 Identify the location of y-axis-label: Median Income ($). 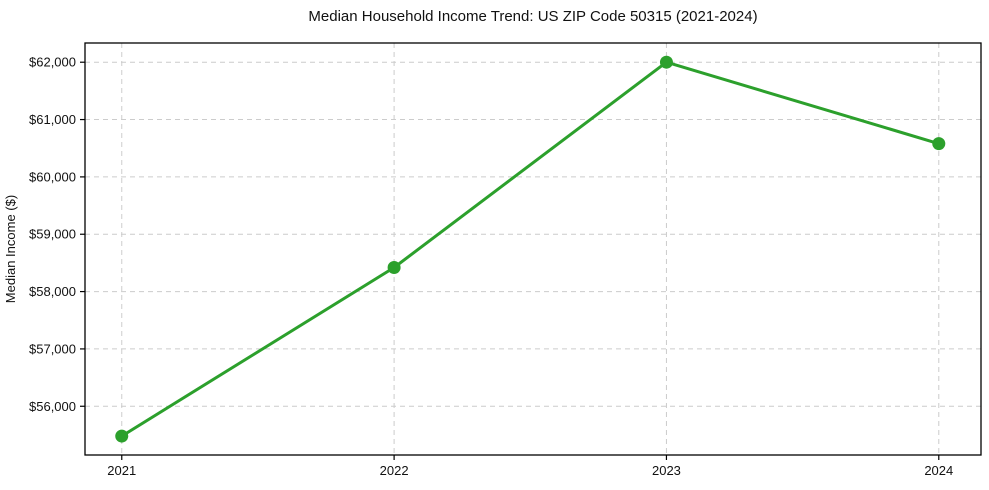
(10, 249).